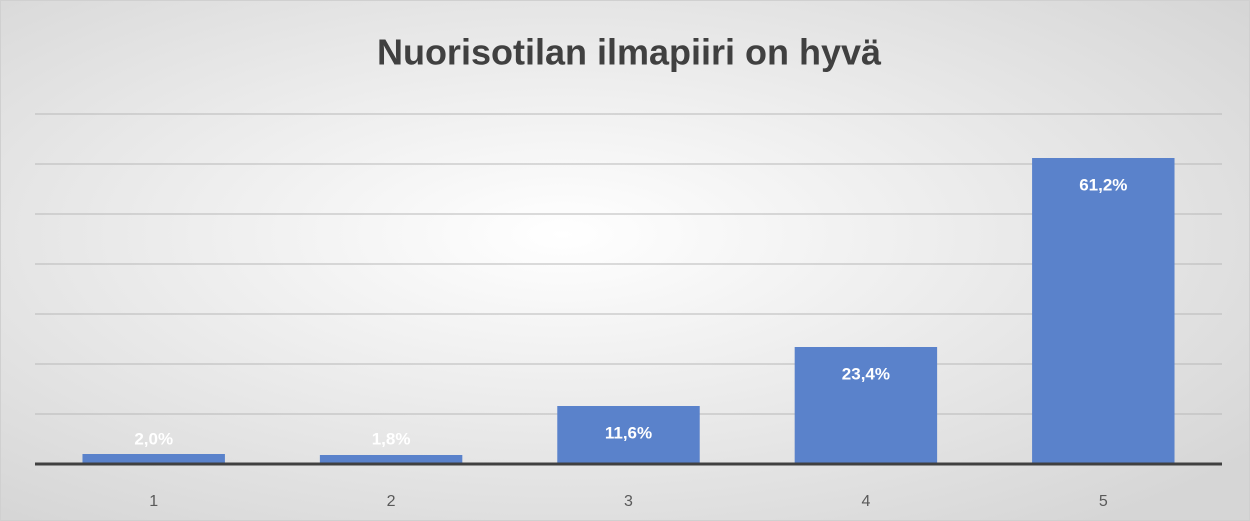 This screenshot has height=521, width=1250. What do you see at coordinates (153, 438) in the screenshot?
I see `data-label: 2,0%` at bounding box center [153, 438].